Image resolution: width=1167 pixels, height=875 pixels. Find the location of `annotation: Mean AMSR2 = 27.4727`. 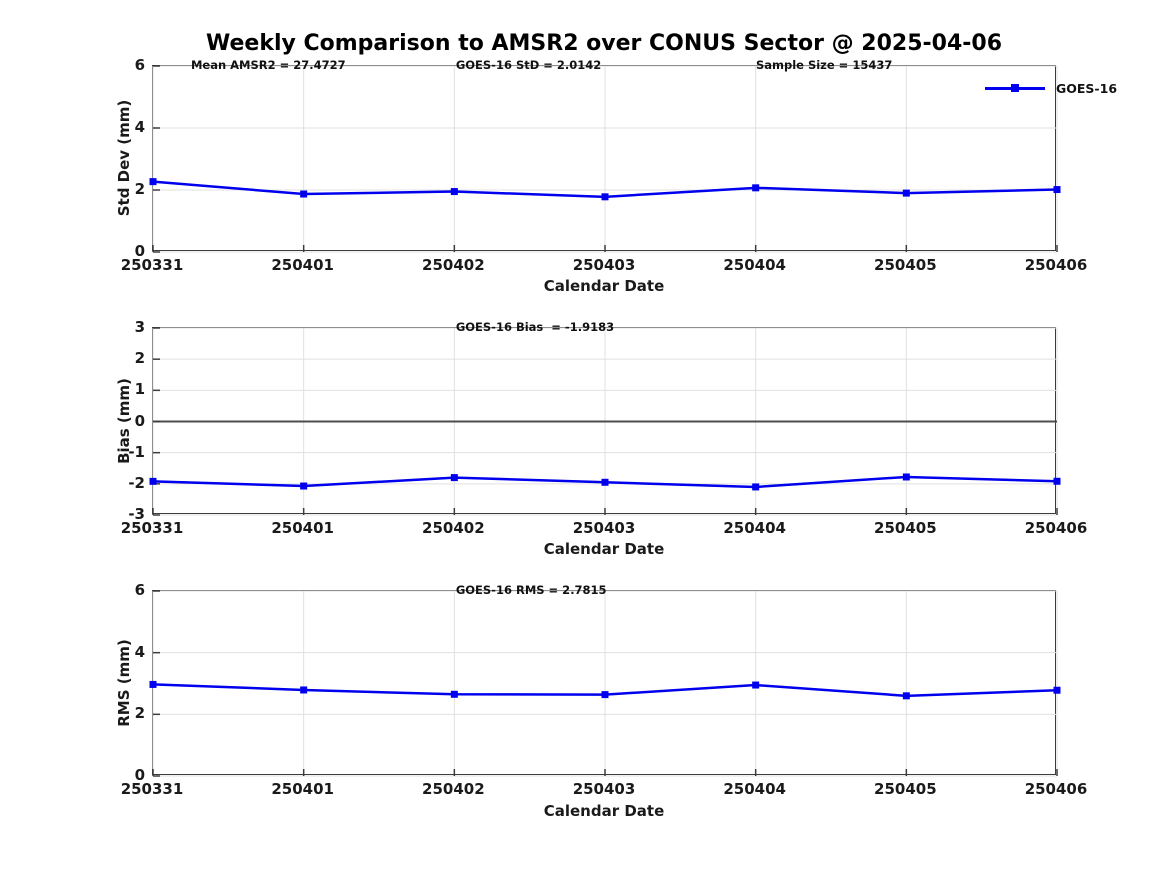

annotation: Mean AMSR2 = 27.4727 is located at coordinates (268, 65).